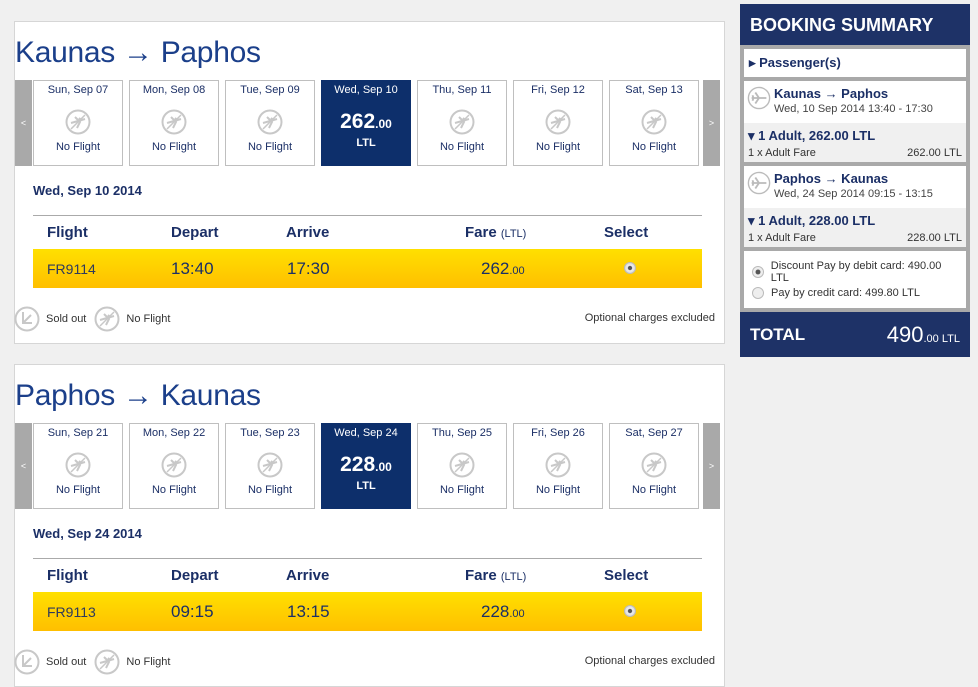  I want to click on date-cell: Sun, Sep 07 No Flight, so click(78, 123).